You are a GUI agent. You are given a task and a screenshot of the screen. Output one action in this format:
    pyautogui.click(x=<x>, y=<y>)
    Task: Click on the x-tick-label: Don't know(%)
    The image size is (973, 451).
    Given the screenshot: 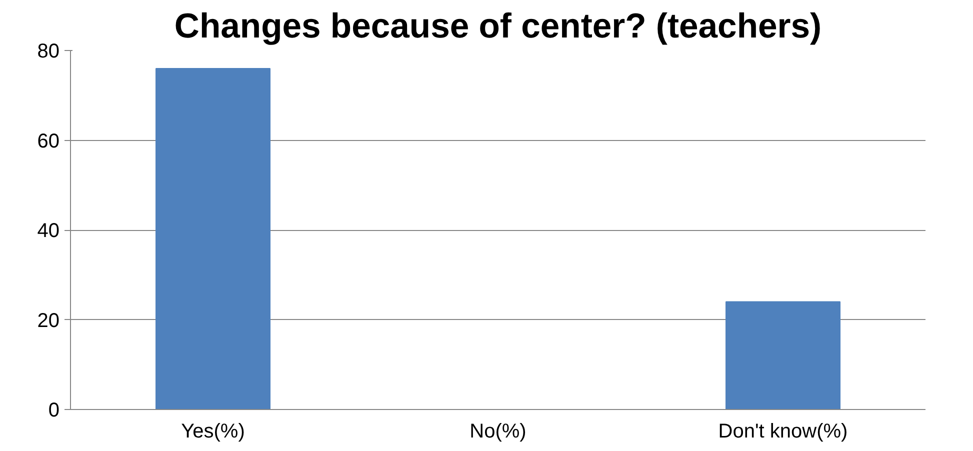 What is the action you would take?
    pyautogui.click(x=783, y=431)
    